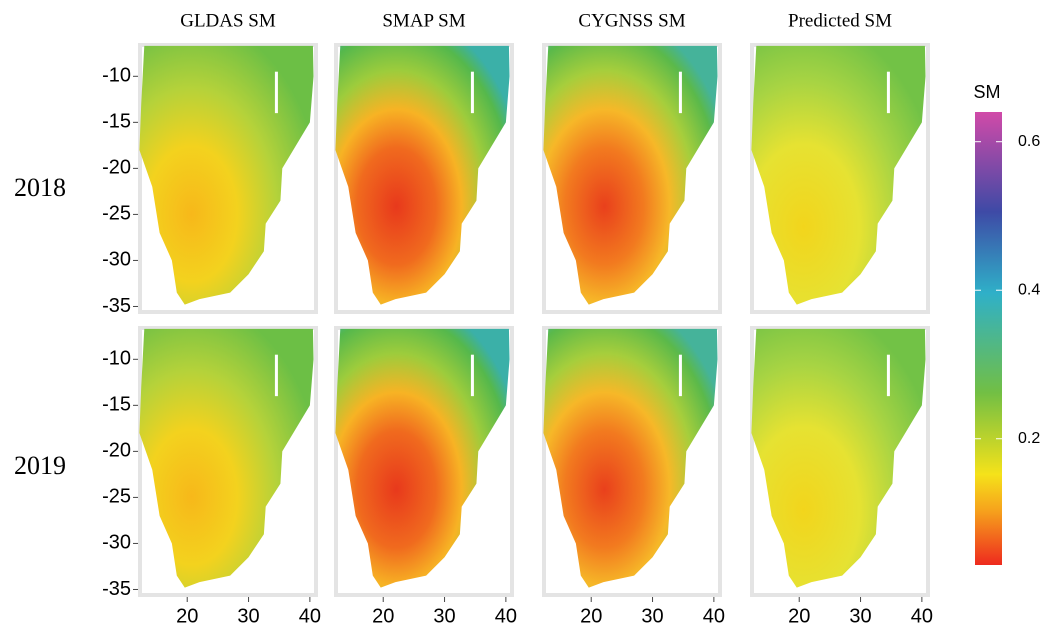 The image size is (1042, 640). What do you see at coordinates (40, 465) in the screenshot?
I see `row-label: 2019` at bounding box center [40, 465].